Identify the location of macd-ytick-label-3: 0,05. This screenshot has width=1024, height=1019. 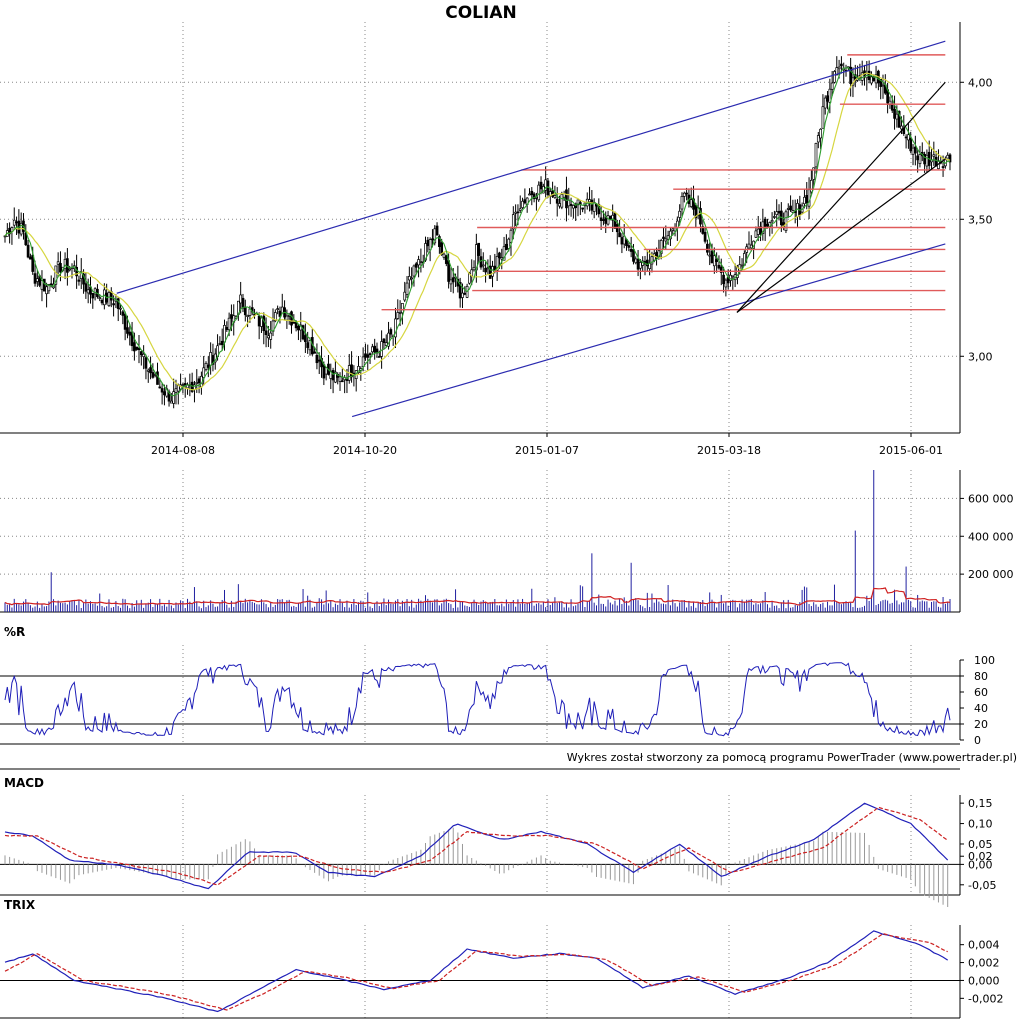
(980, 844).